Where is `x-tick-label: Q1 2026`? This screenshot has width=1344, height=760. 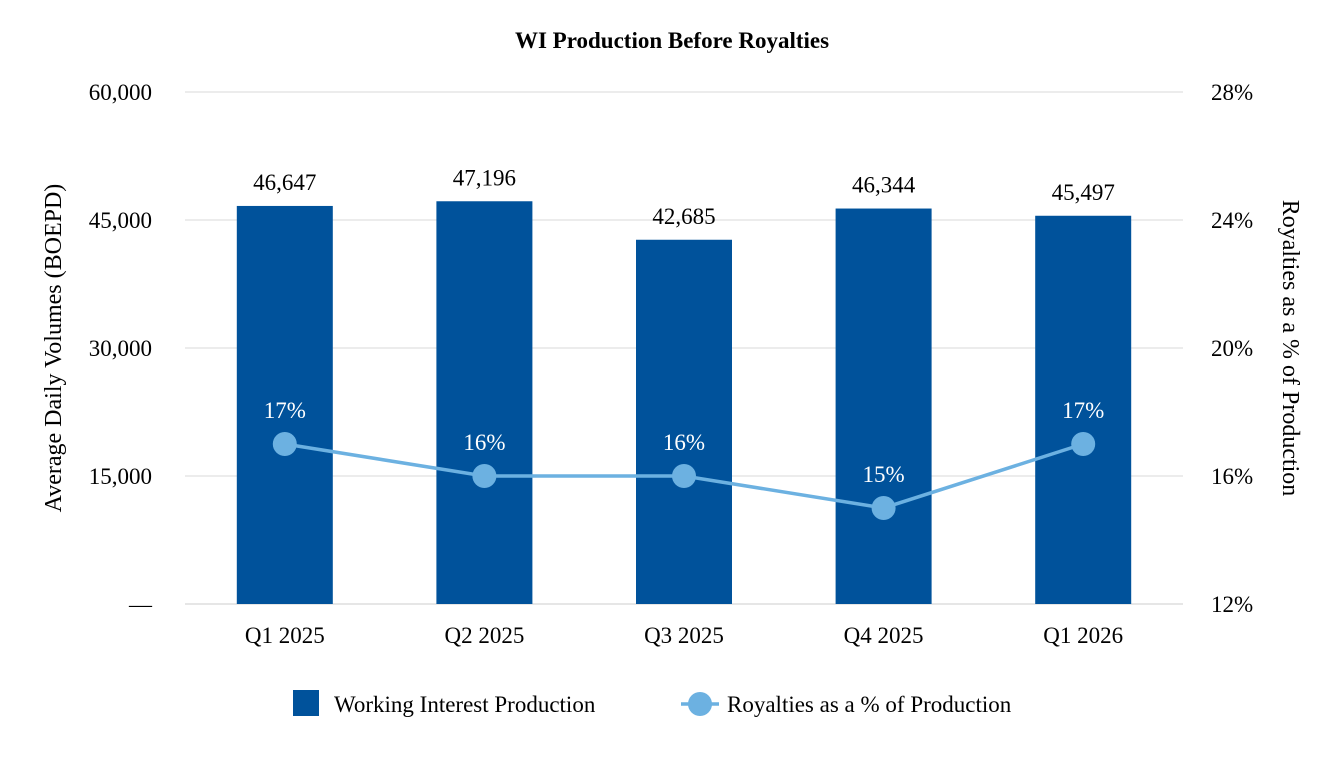 x-tick-label: Q1 2026 is located at coordinates (1083, 635).